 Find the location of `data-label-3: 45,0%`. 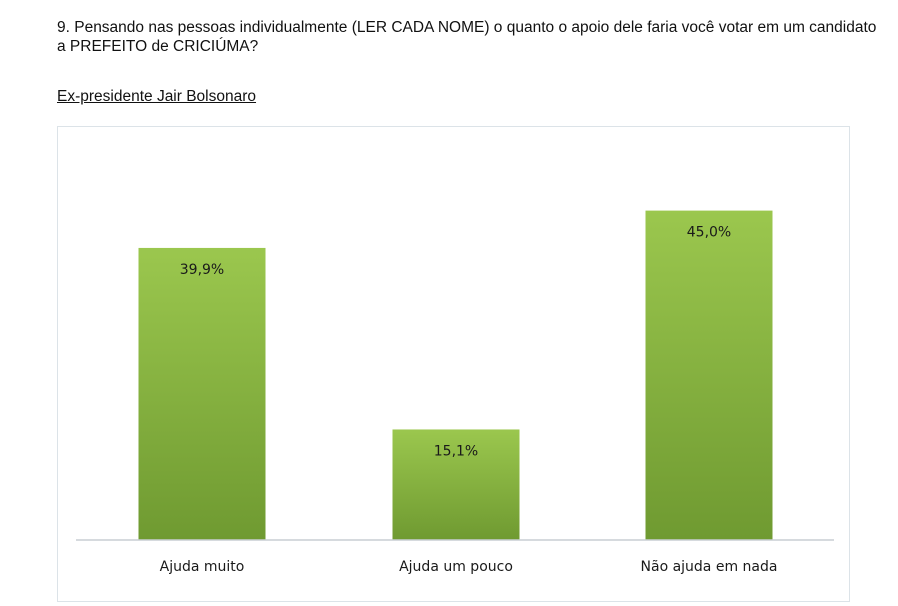

data-label-3: 45,0% is located at coordinates (709, 233).